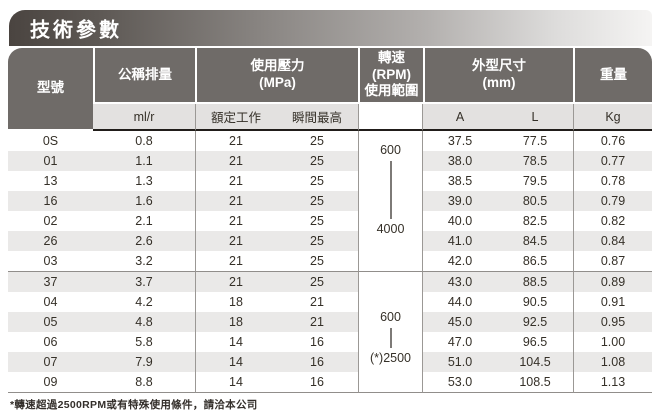 The width and height of the screenshot is (660, 417). What do you see at coordinates (612, 362) in the screenshot?
I see `cell-weight: 1.08` at bounding box center [612, 362].